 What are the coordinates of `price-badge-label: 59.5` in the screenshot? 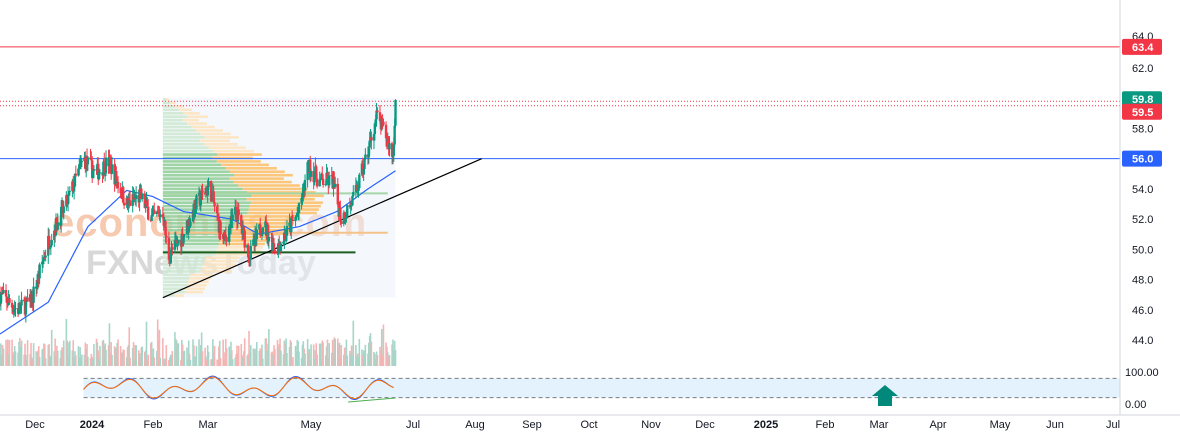 It's located at (1142, 113).